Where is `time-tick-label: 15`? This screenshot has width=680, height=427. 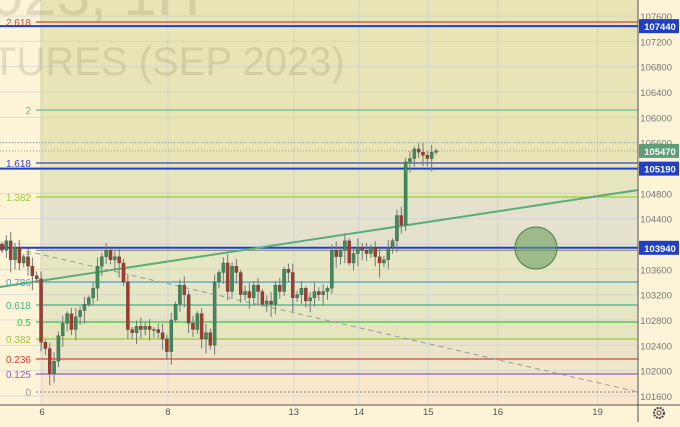 time-tick-label: 15 is located at coordinates (428, 412).